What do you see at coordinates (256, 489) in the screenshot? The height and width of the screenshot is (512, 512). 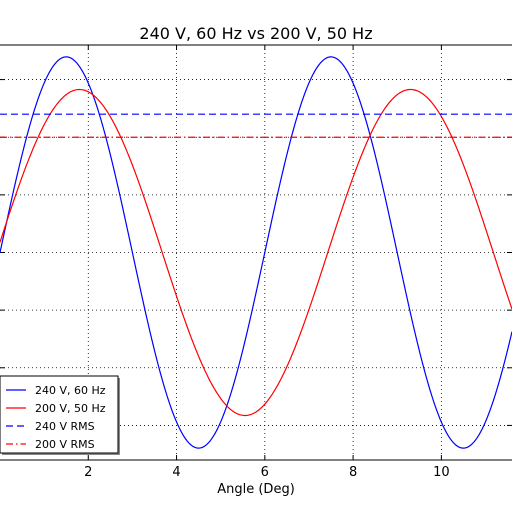 I see `x-axis-label: Angle (Deg)` at bounding box center [256, 489].